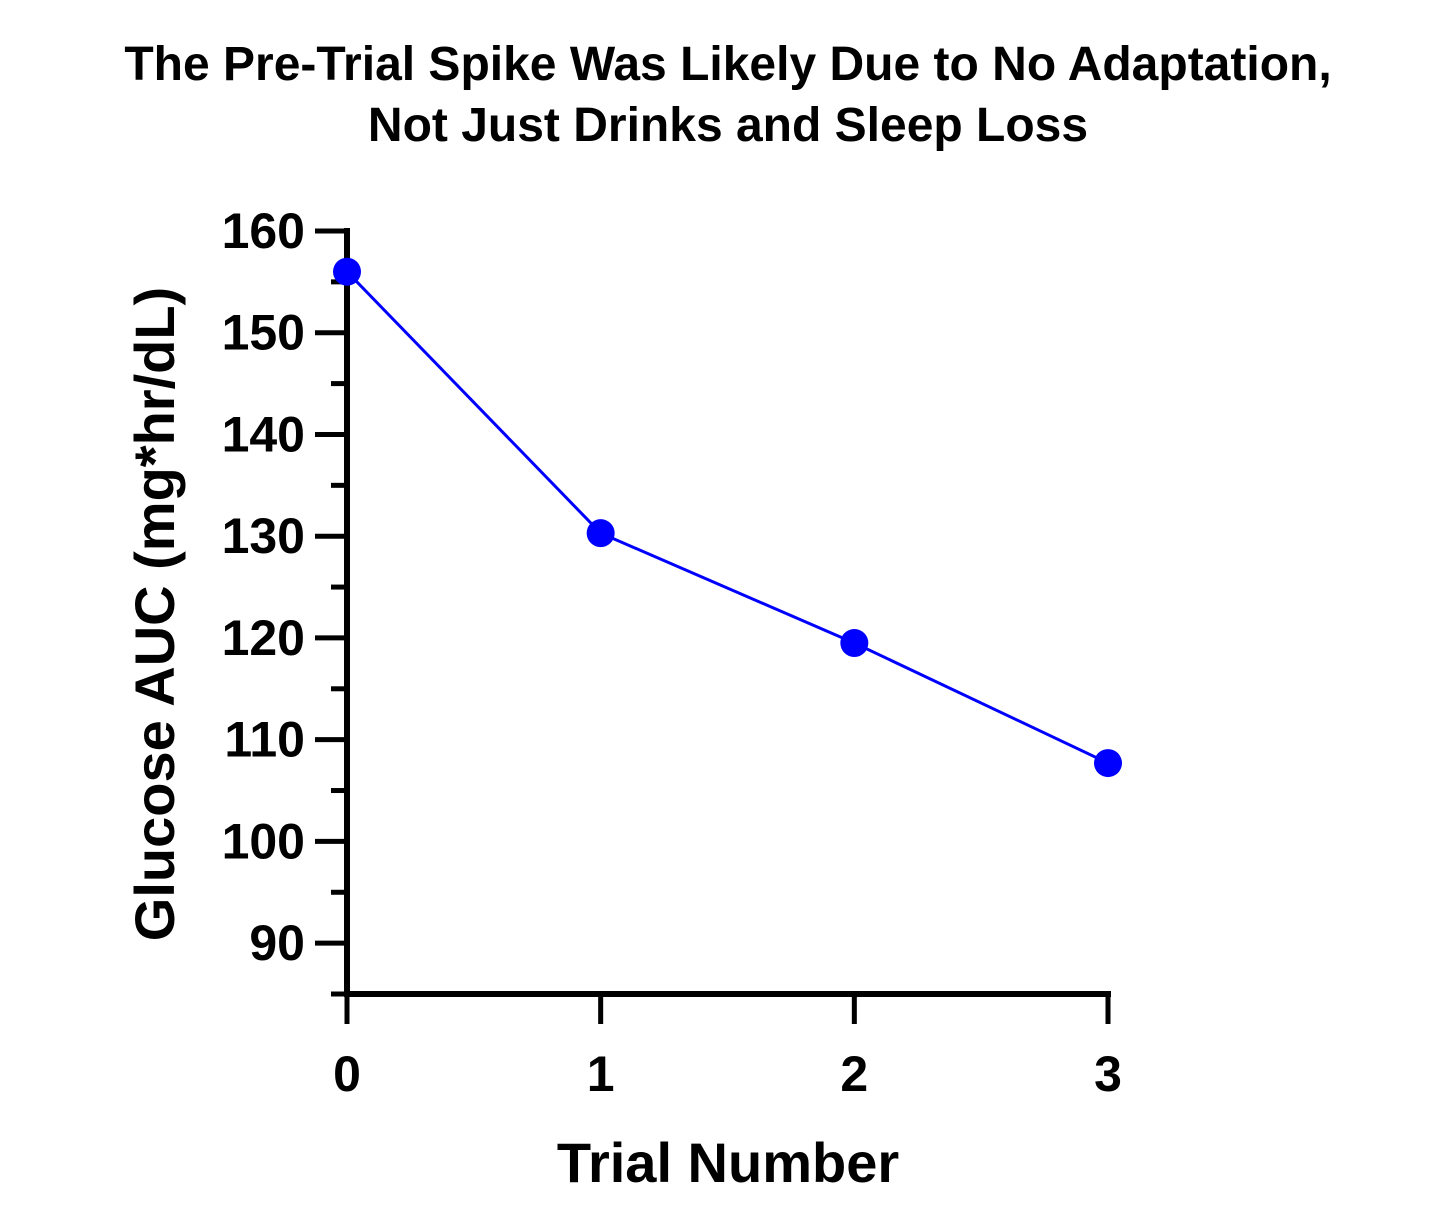 The image size is (1456, 1229). Describe the element at coordinates (154, 614) in the screenshot. I see `y-axis-label: Glucose AUC (mg*hr/dL)` at that location.